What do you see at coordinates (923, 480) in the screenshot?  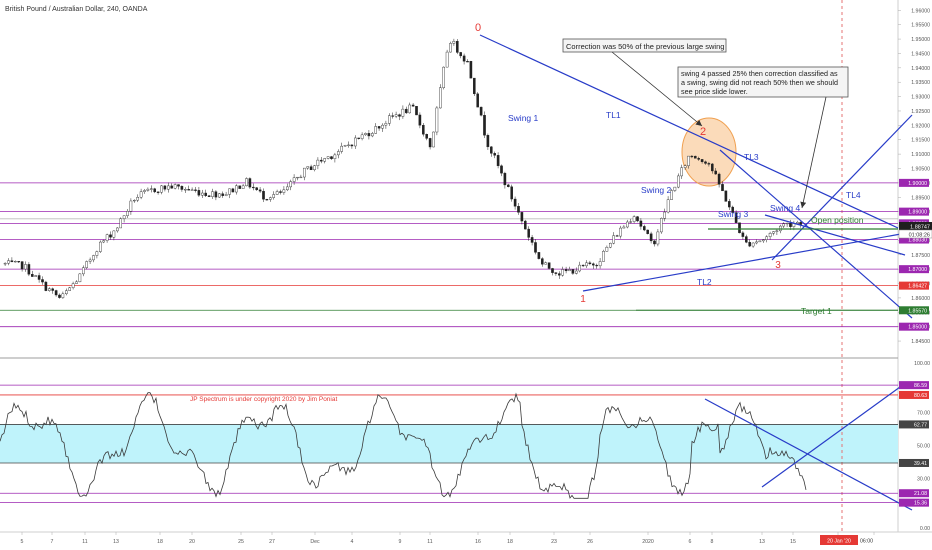 I see `indicator-tick-label: 30.00` at bounding box center [923, 480].